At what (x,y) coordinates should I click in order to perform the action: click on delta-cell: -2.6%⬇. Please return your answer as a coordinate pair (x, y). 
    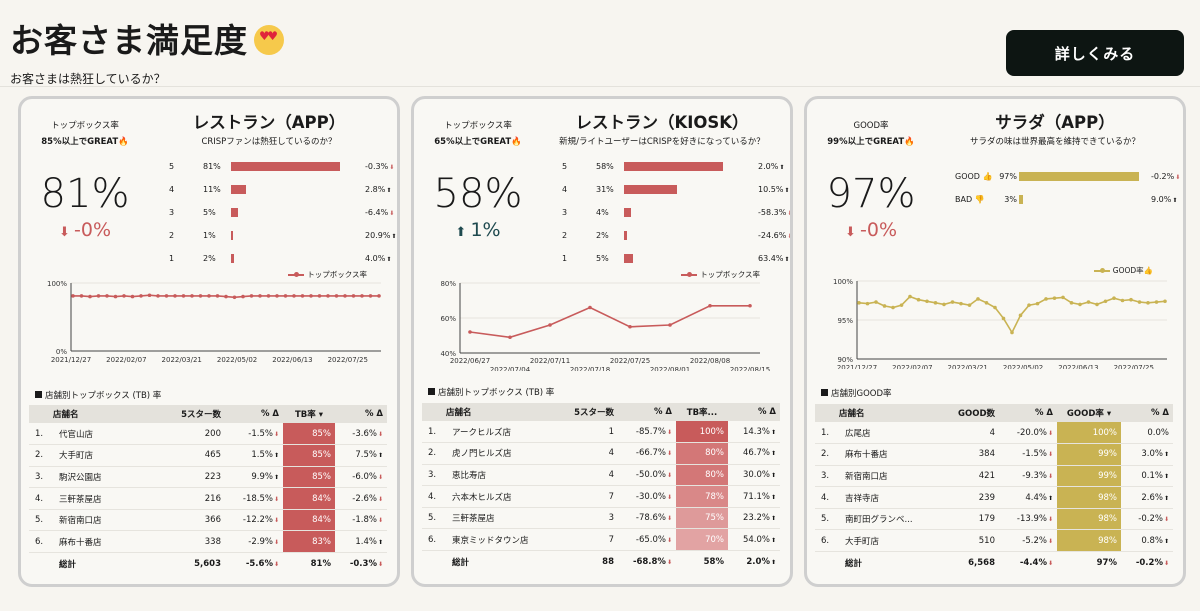
    Looking at the image, I should click on (361, 498).